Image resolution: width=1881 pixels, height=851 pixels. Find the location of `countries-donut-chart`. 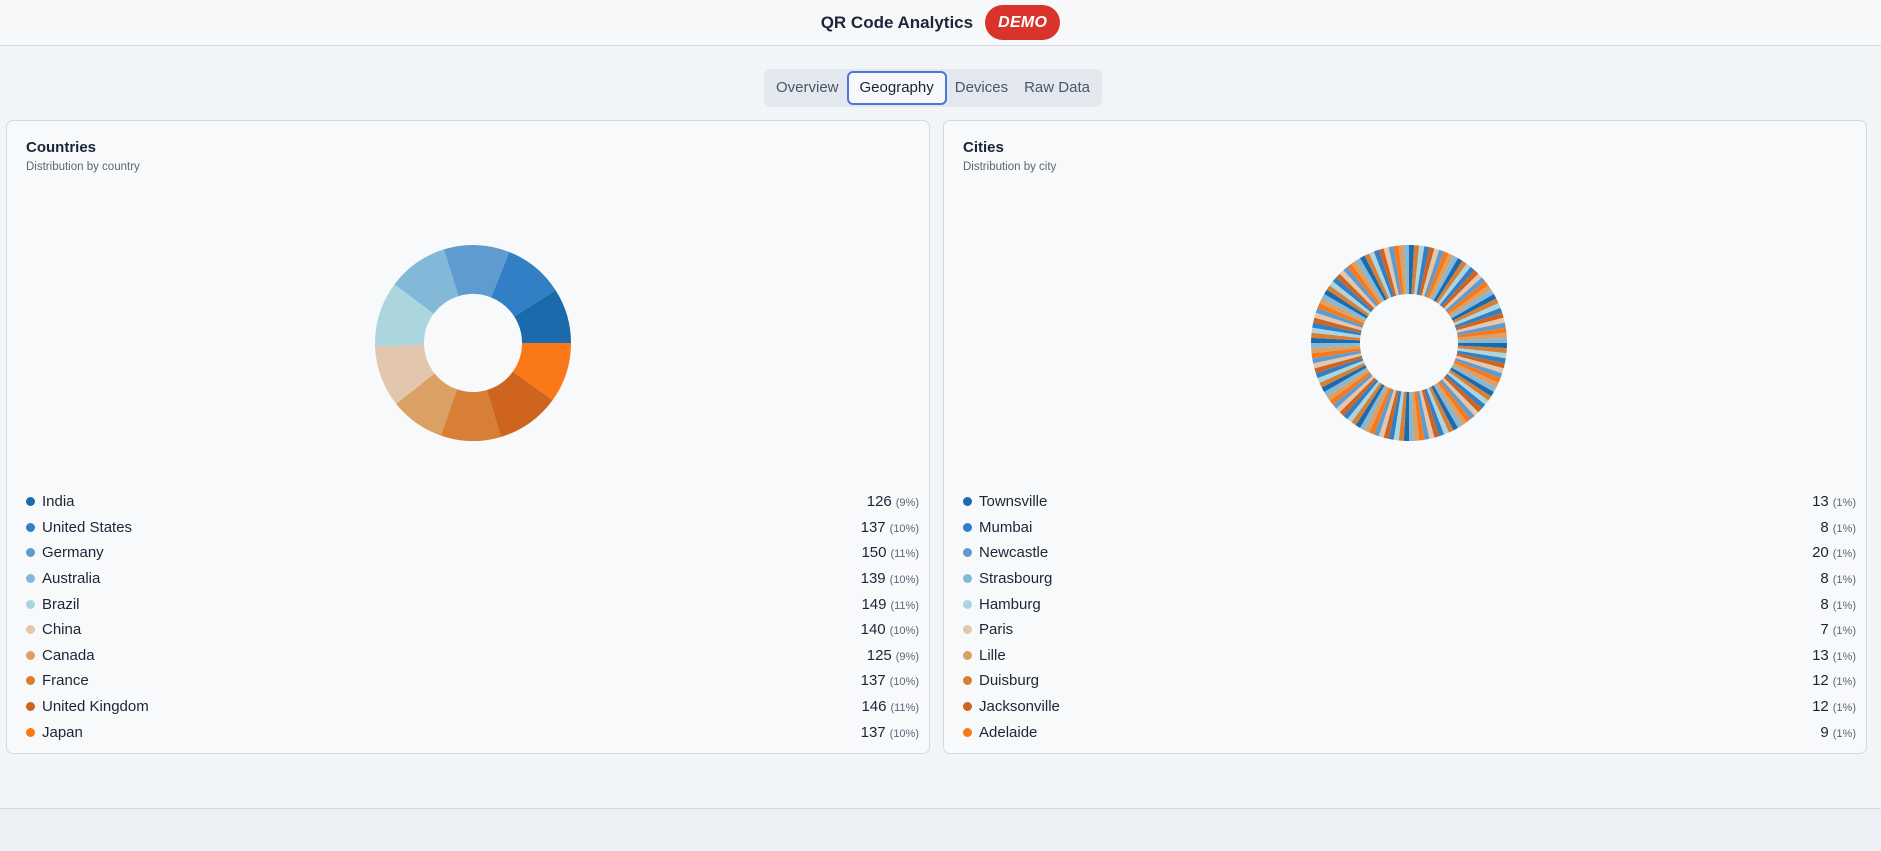

countries-donut-chart is located at coordinates (473, 343).